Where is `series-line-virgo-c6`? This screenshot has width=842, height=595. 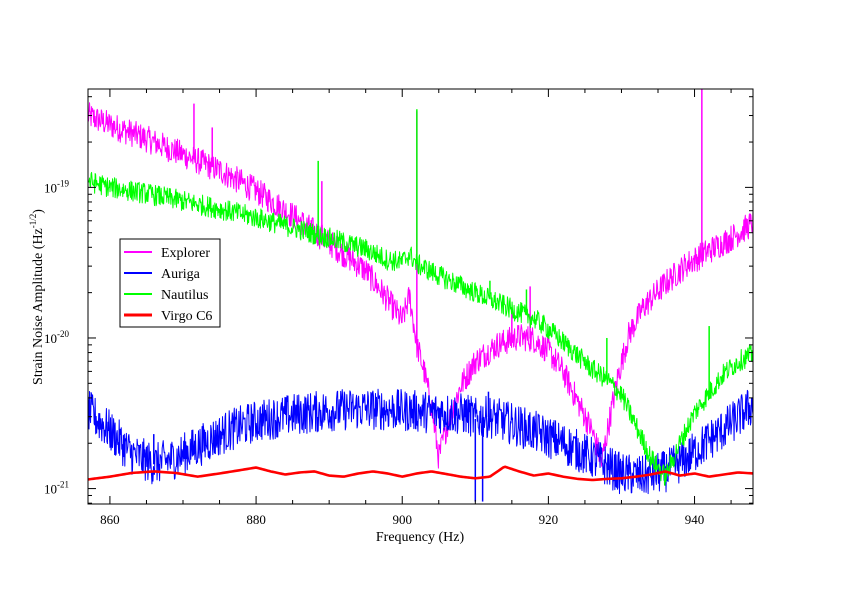 series-line-virgo-c6 is located at coordinates (420, 473).